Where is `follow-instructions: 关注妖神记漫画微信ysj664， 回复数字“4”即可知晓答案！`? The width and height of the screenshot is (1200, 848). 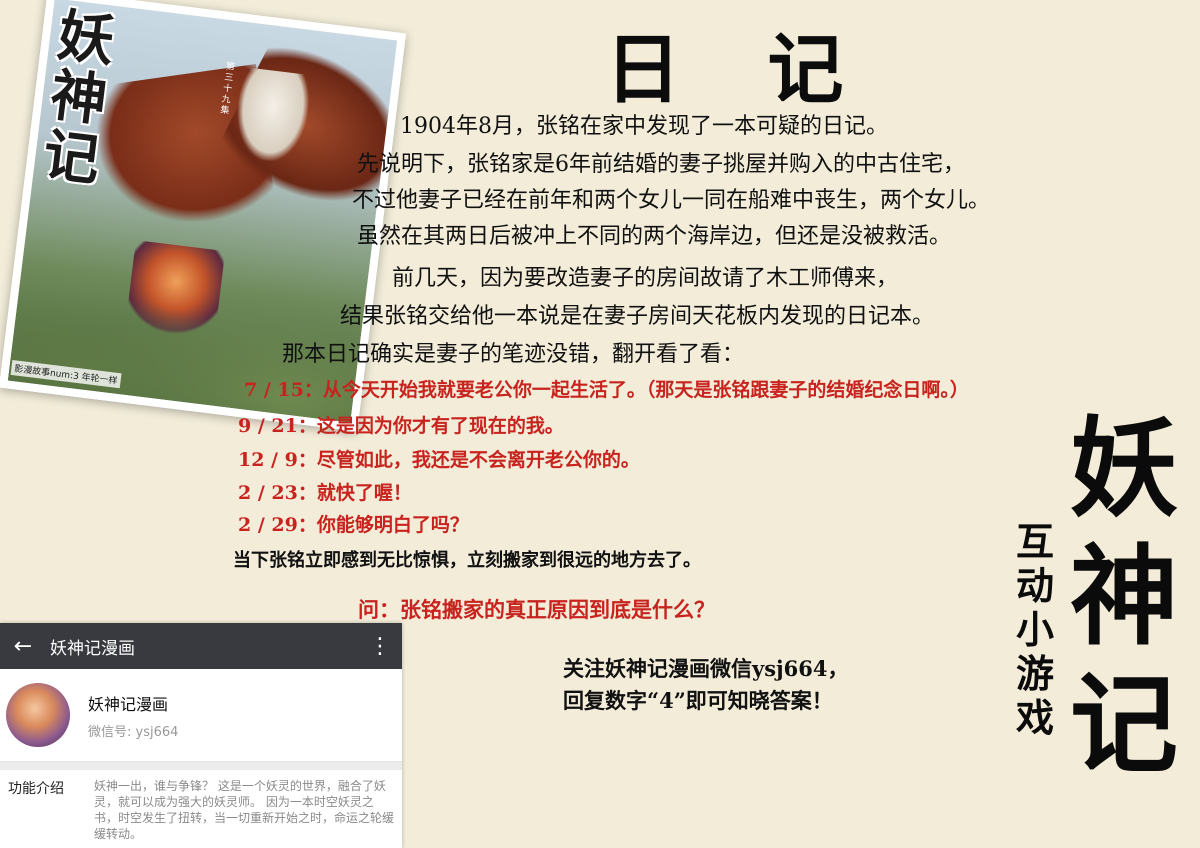 follow-instructions: 关注妖神记漫画微信ysj664， 回复数字“4”即可知晓答案！ is located at coordinates (705, 685).